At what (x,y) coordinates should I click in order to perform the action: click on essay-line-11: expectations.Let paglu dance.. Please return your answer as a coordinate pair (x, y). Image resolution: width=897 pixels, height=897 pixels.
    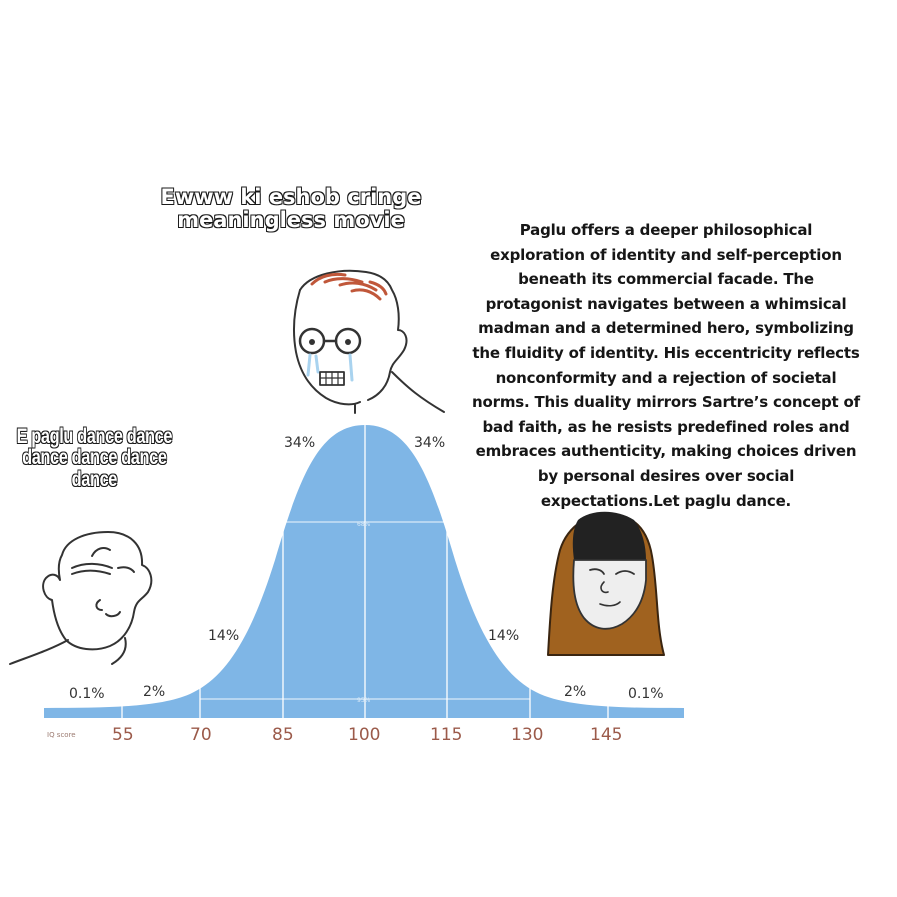
    Looking at the image, I should click on (666, 500).